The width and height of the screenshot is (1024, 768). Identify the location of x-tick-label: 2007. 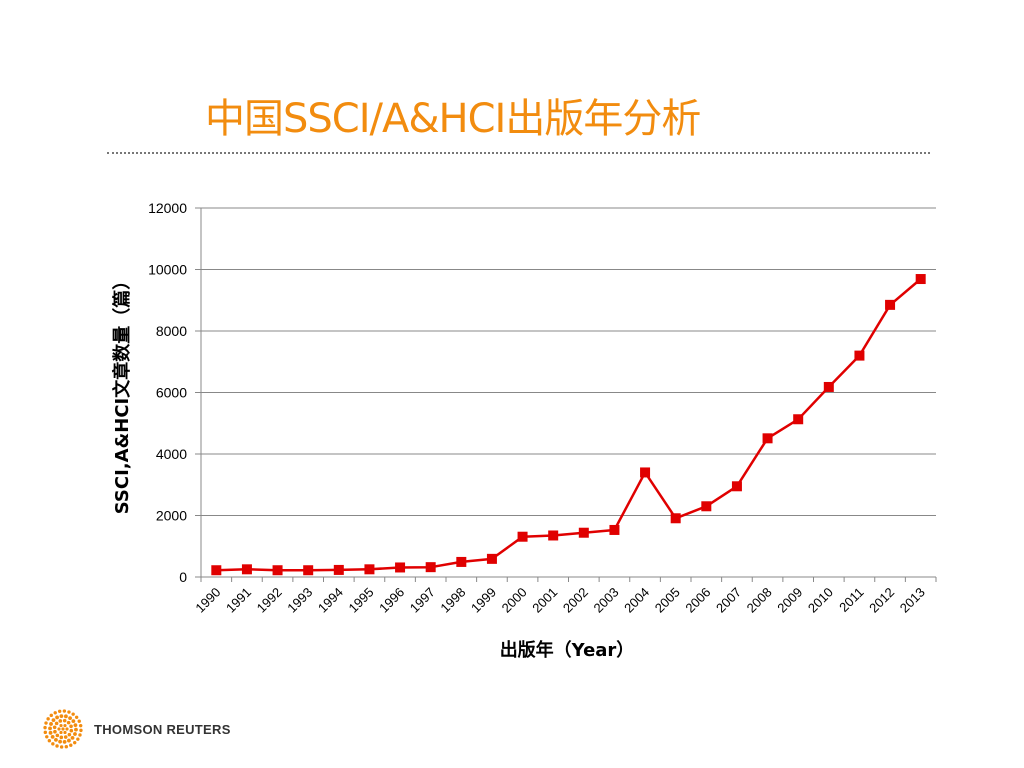
(728, 600).